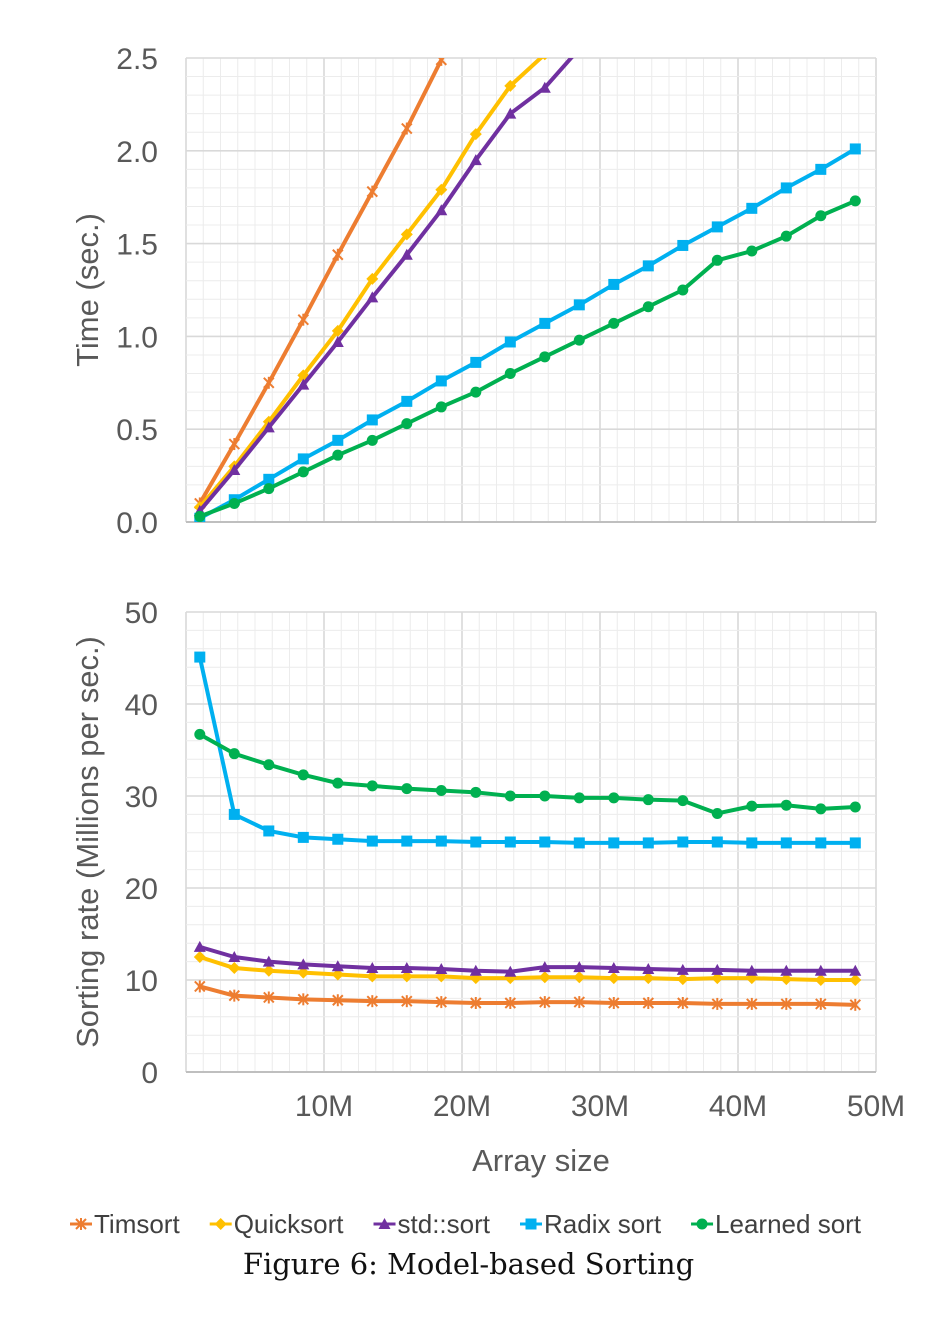 Image resolution: width=937 pixels, height=1329 pixels. Describe the element at coordinates (591, 1224) in the screenshot. I see `legend-item-radix-sort: Radix sort` at that location.